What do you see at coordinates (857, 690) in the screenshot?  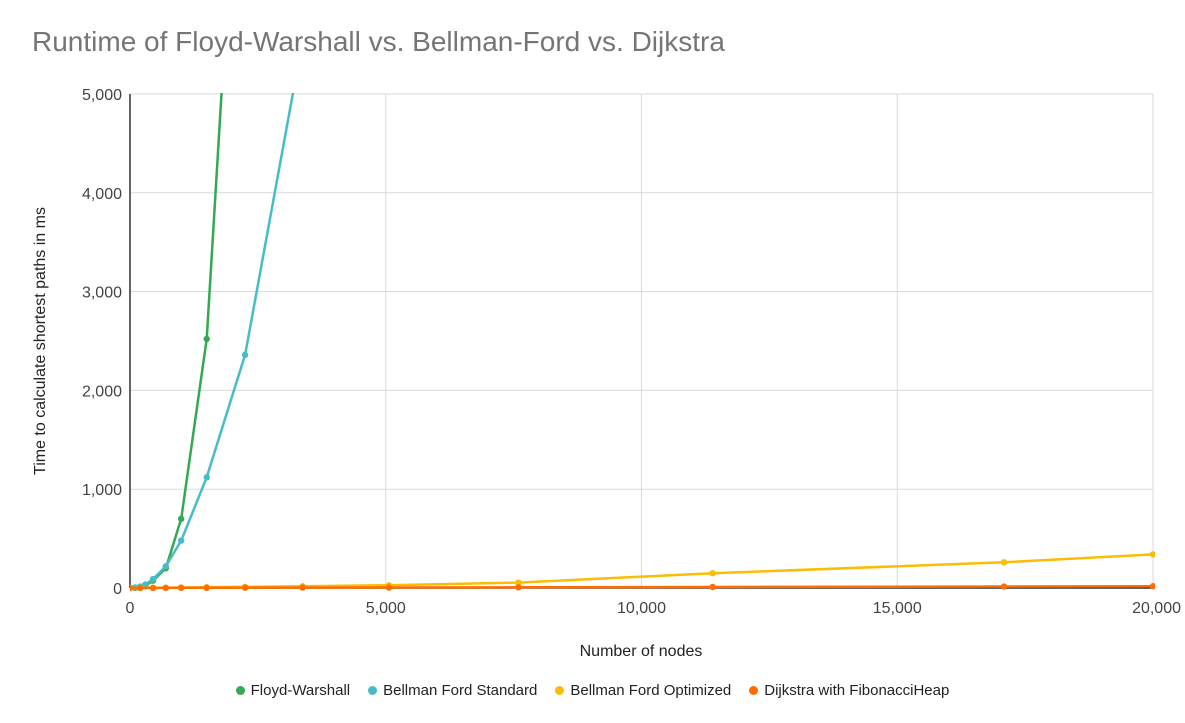 I see `legend-label: Dijkstra with FibonacciHeap` at bounding box center [857, 690].